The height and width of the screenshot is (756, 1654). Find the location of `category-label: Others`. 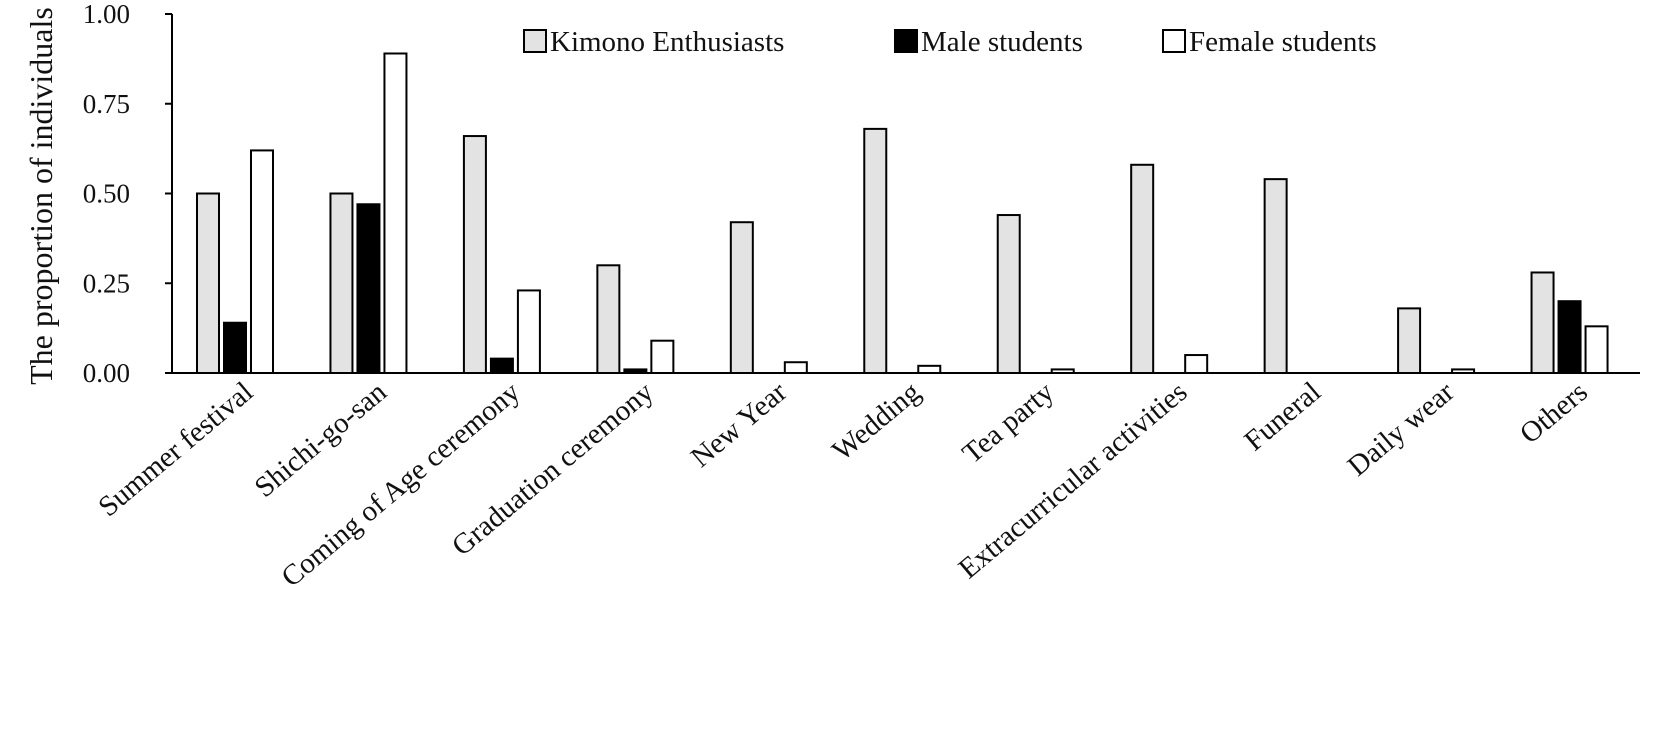

category-label: Others is located at coordinates (1554, 413).